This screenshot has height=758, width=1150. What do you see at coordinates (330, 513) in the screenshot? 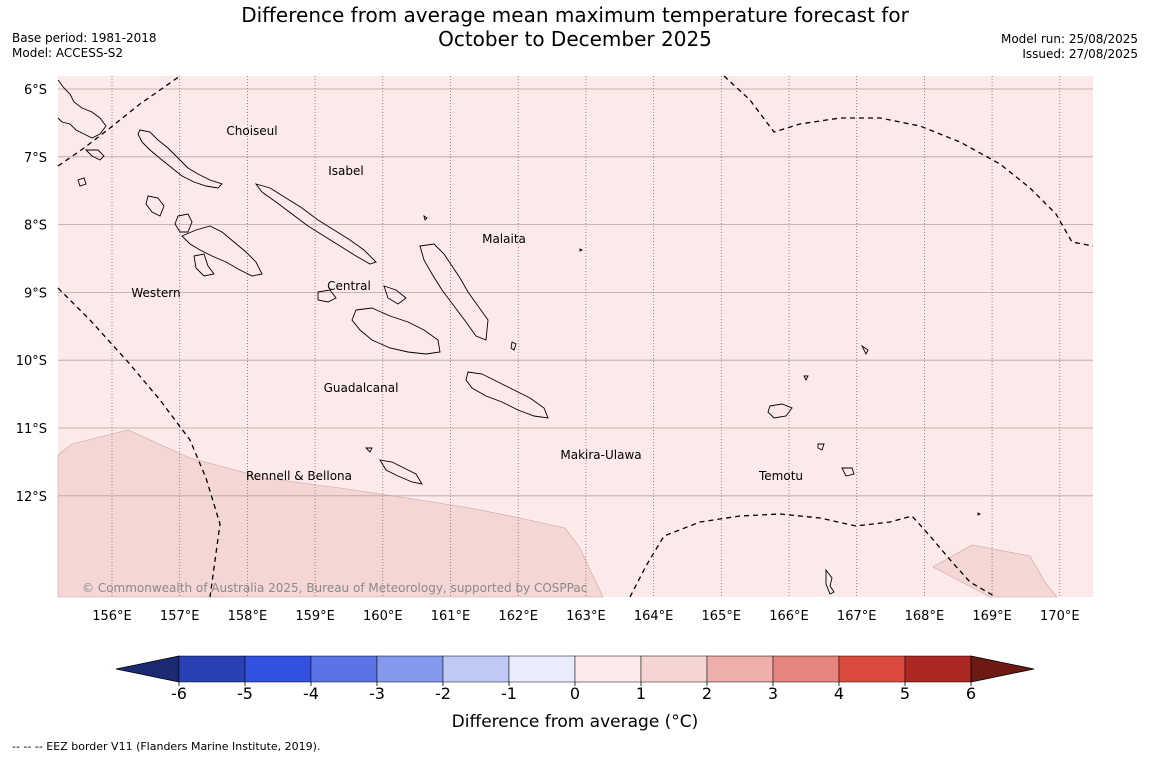
I see `warm-region-southwest` at bounding box center [330, 513].